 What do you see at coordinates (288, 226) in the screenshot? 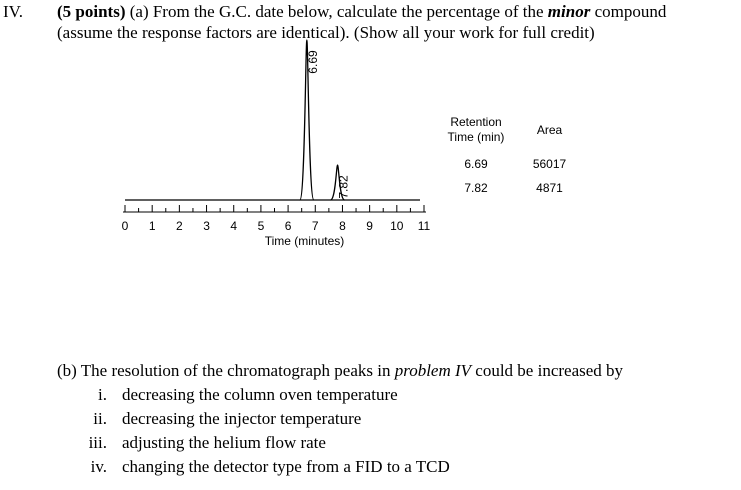
I see `x-tick-label: 6` at bounding box center [288, 226].